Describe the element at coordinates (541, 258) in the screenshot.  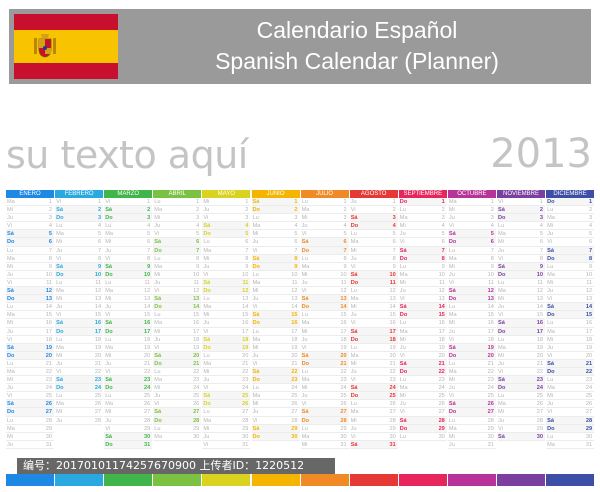
I see `day-number: 8` at that location.